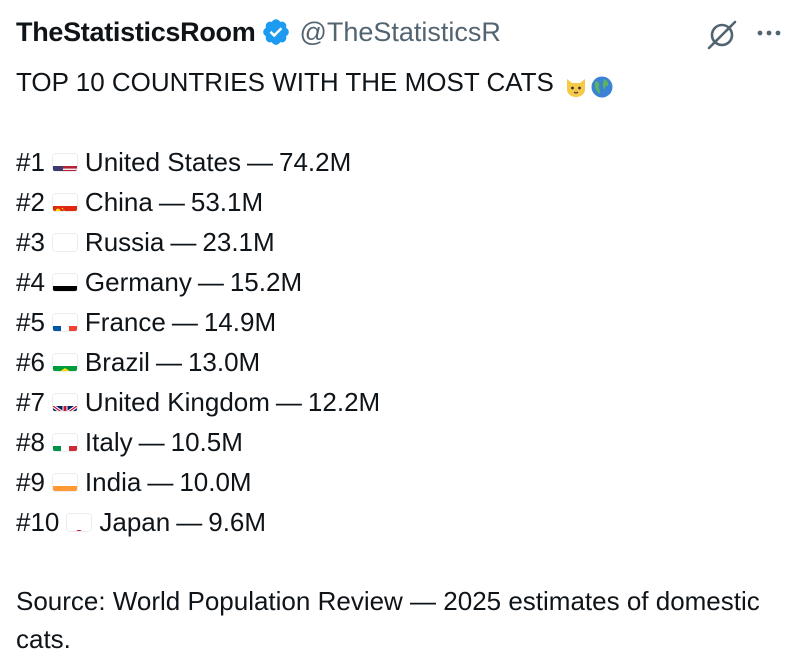  I want to click on ranking-row: #5 France — 14.9M, so click(400, 322).